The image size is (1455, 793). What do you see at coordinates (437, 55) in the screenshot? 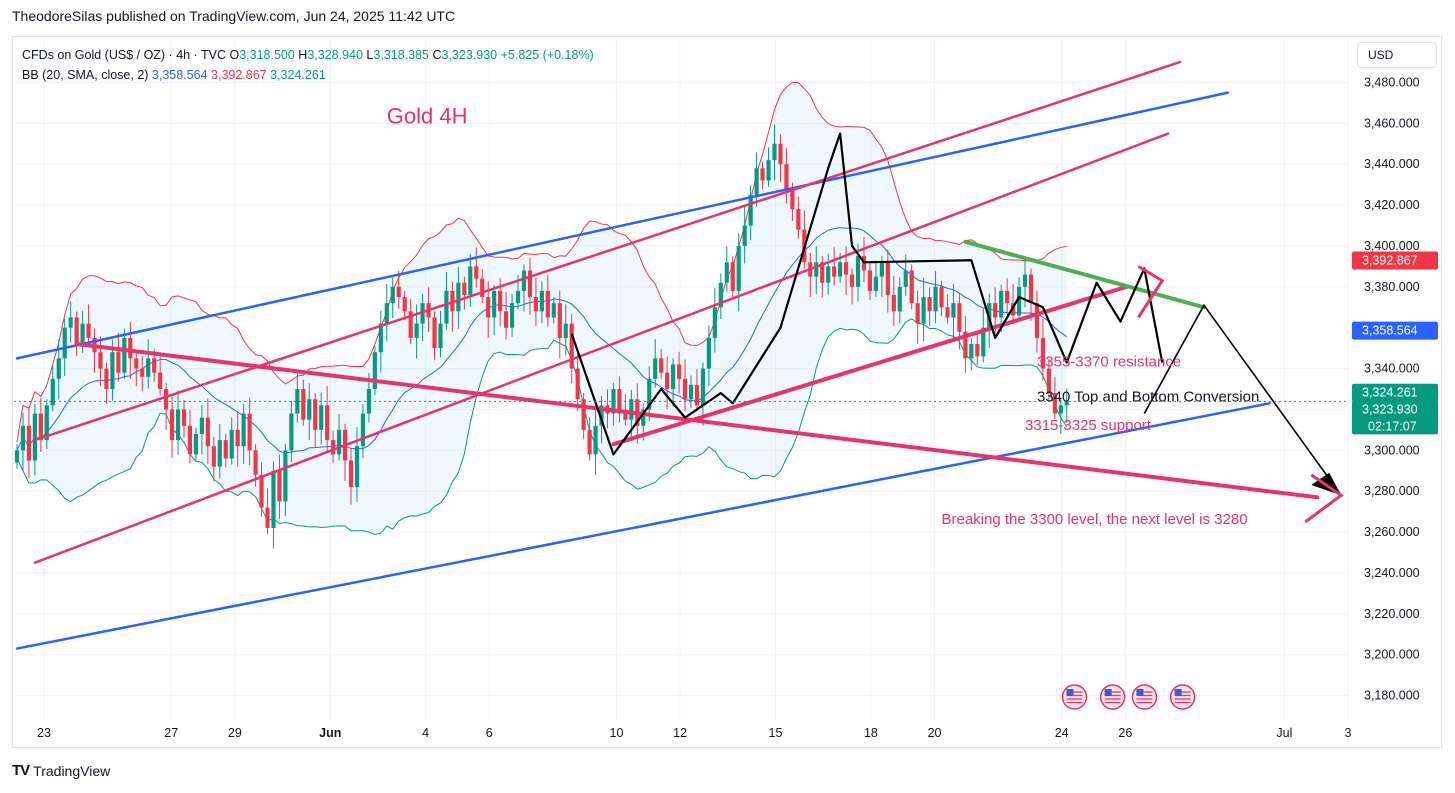
I see `close-label: C` at bounding box center [437, 55].